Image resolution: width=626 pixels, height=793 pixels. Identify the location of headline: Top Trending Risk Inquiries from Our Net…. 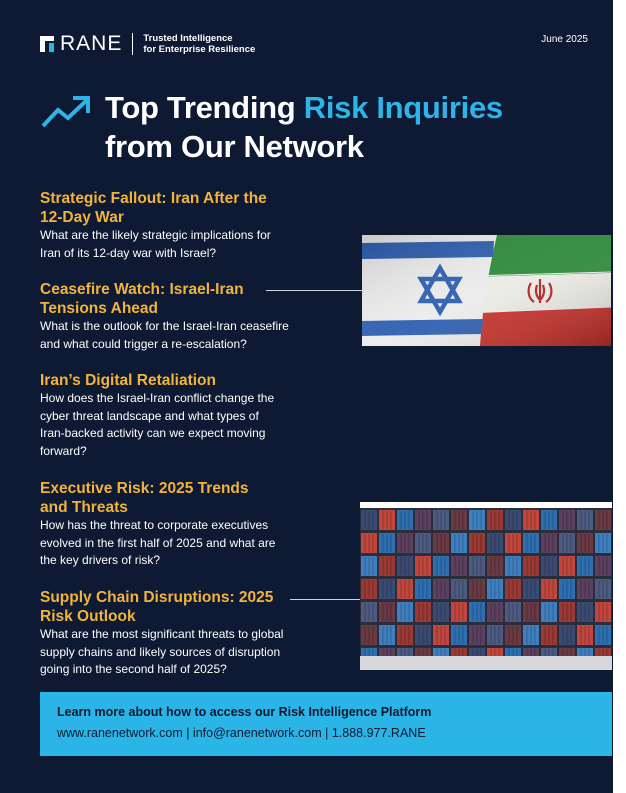
(271, 127).